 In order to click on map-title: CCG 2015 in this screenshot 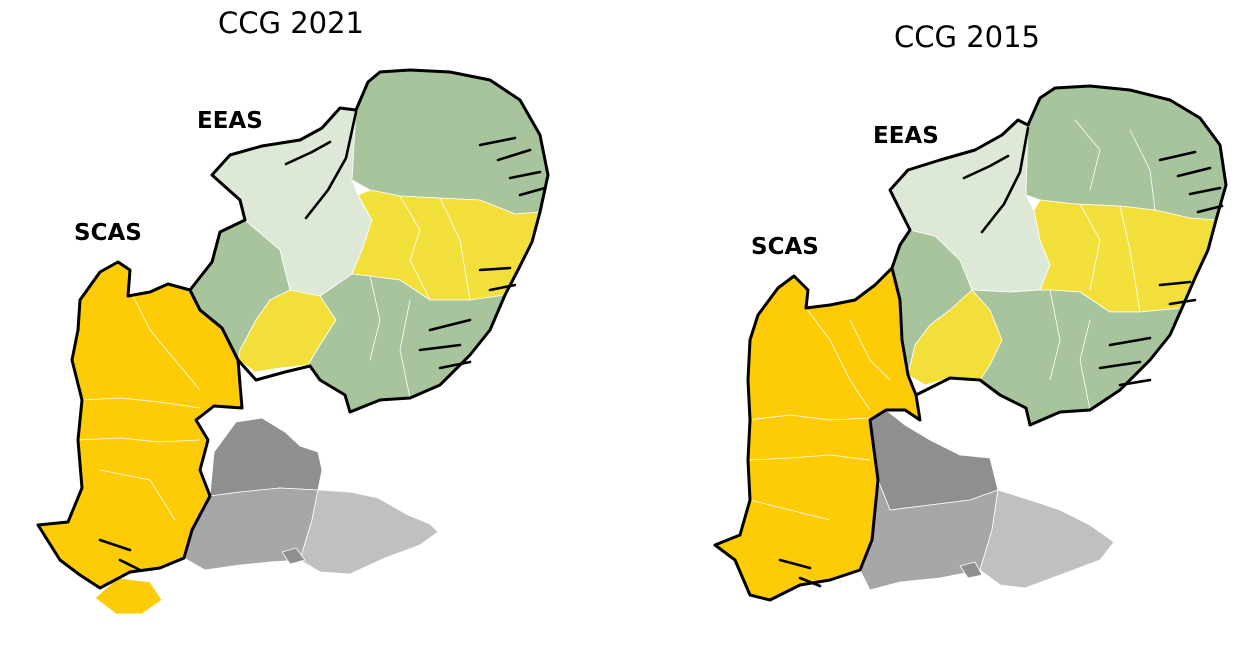, I will do `click(967, 37)`.